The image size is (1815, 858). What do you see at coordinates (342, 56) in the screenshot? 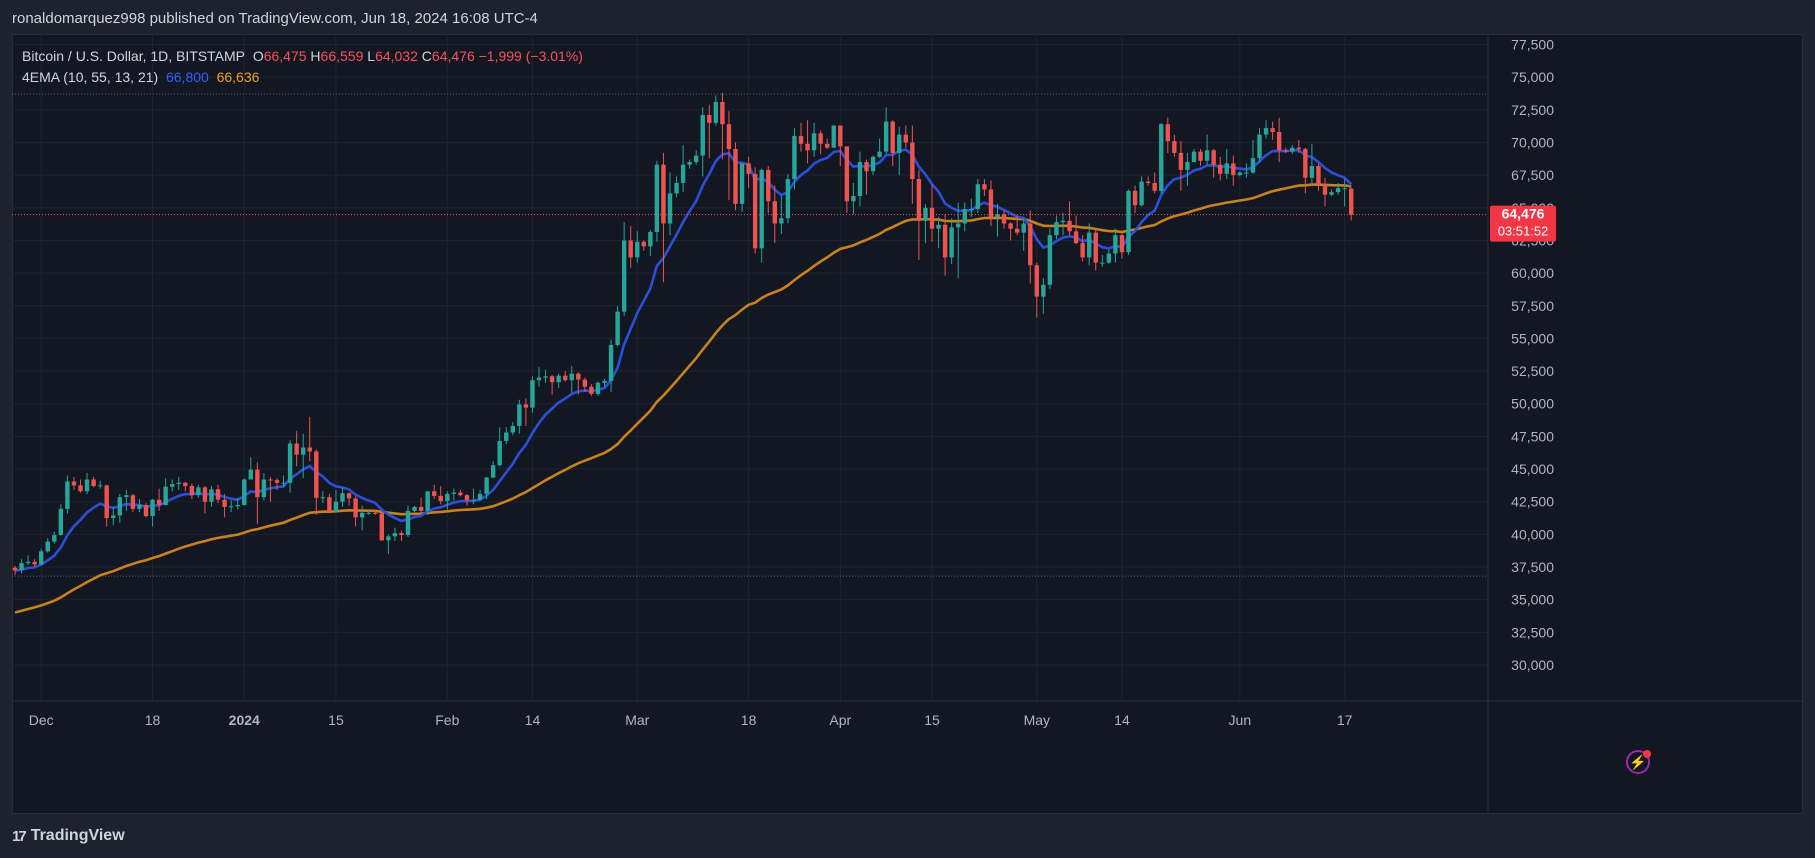
I see `high-value: 66,559` at bounding box center [342, 56].